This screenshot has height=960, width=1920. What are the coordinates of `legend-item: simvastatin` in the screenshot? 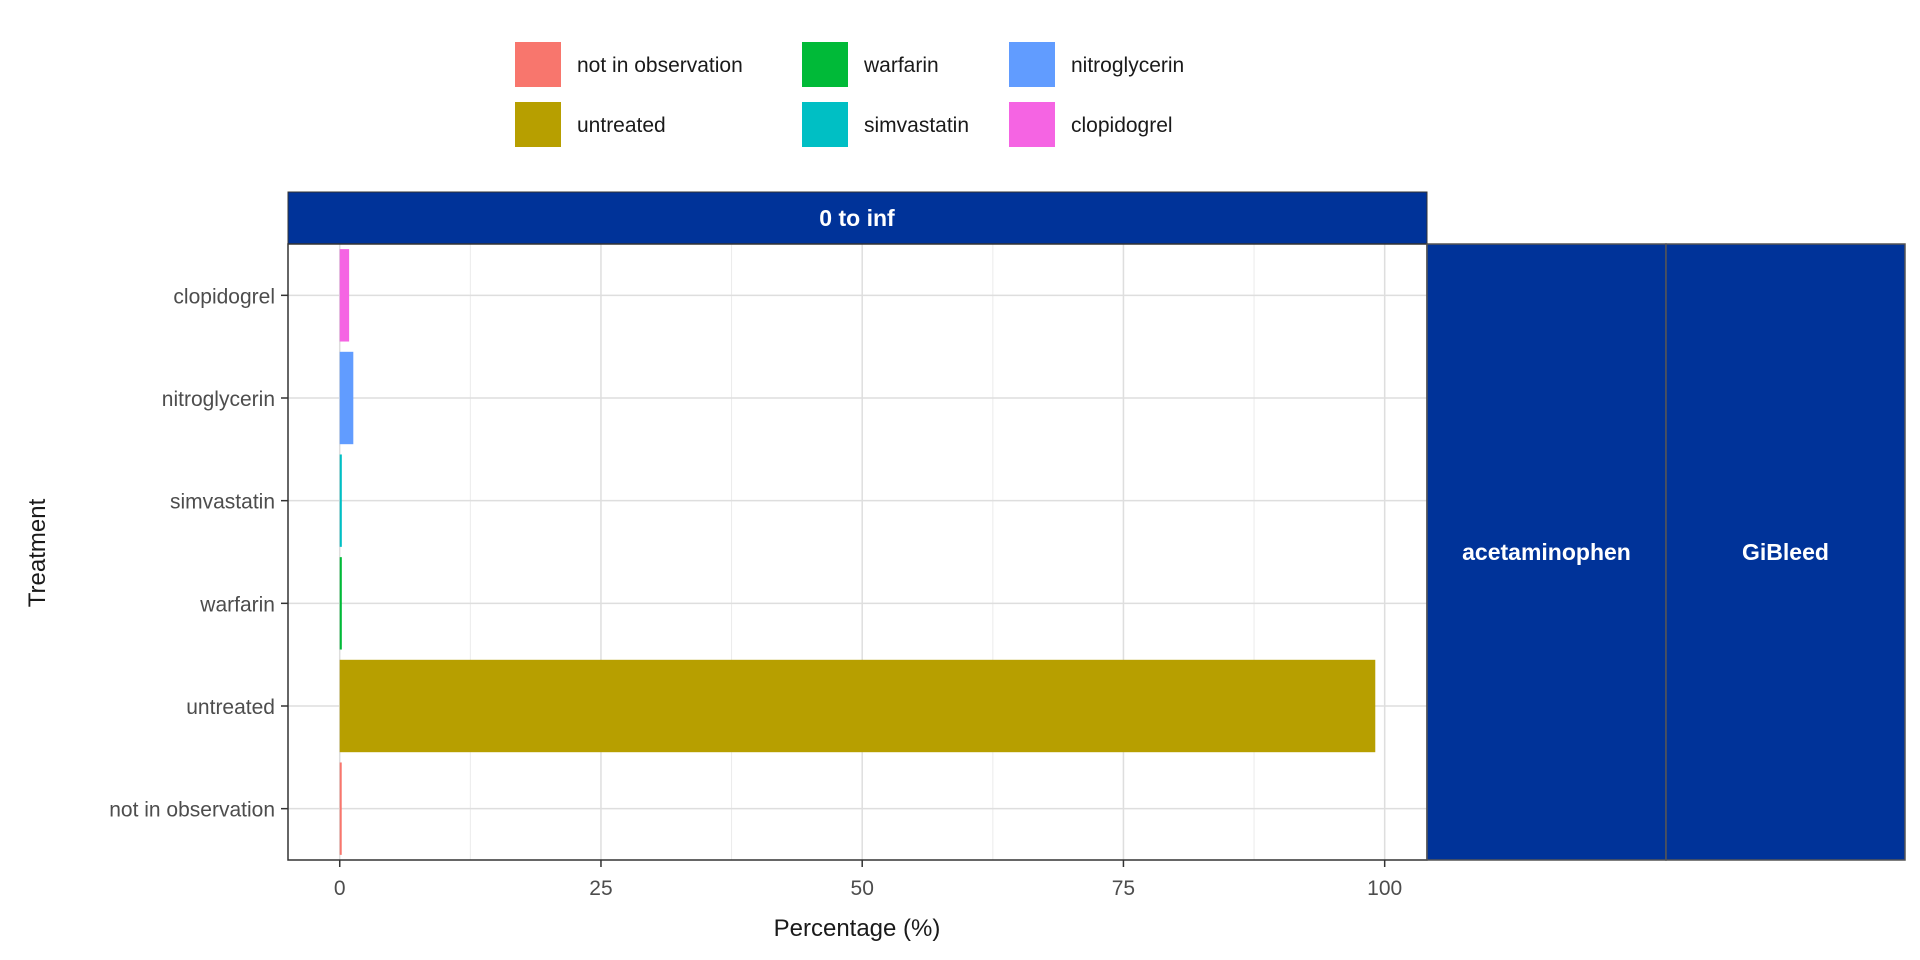 It's located at (885, 124).